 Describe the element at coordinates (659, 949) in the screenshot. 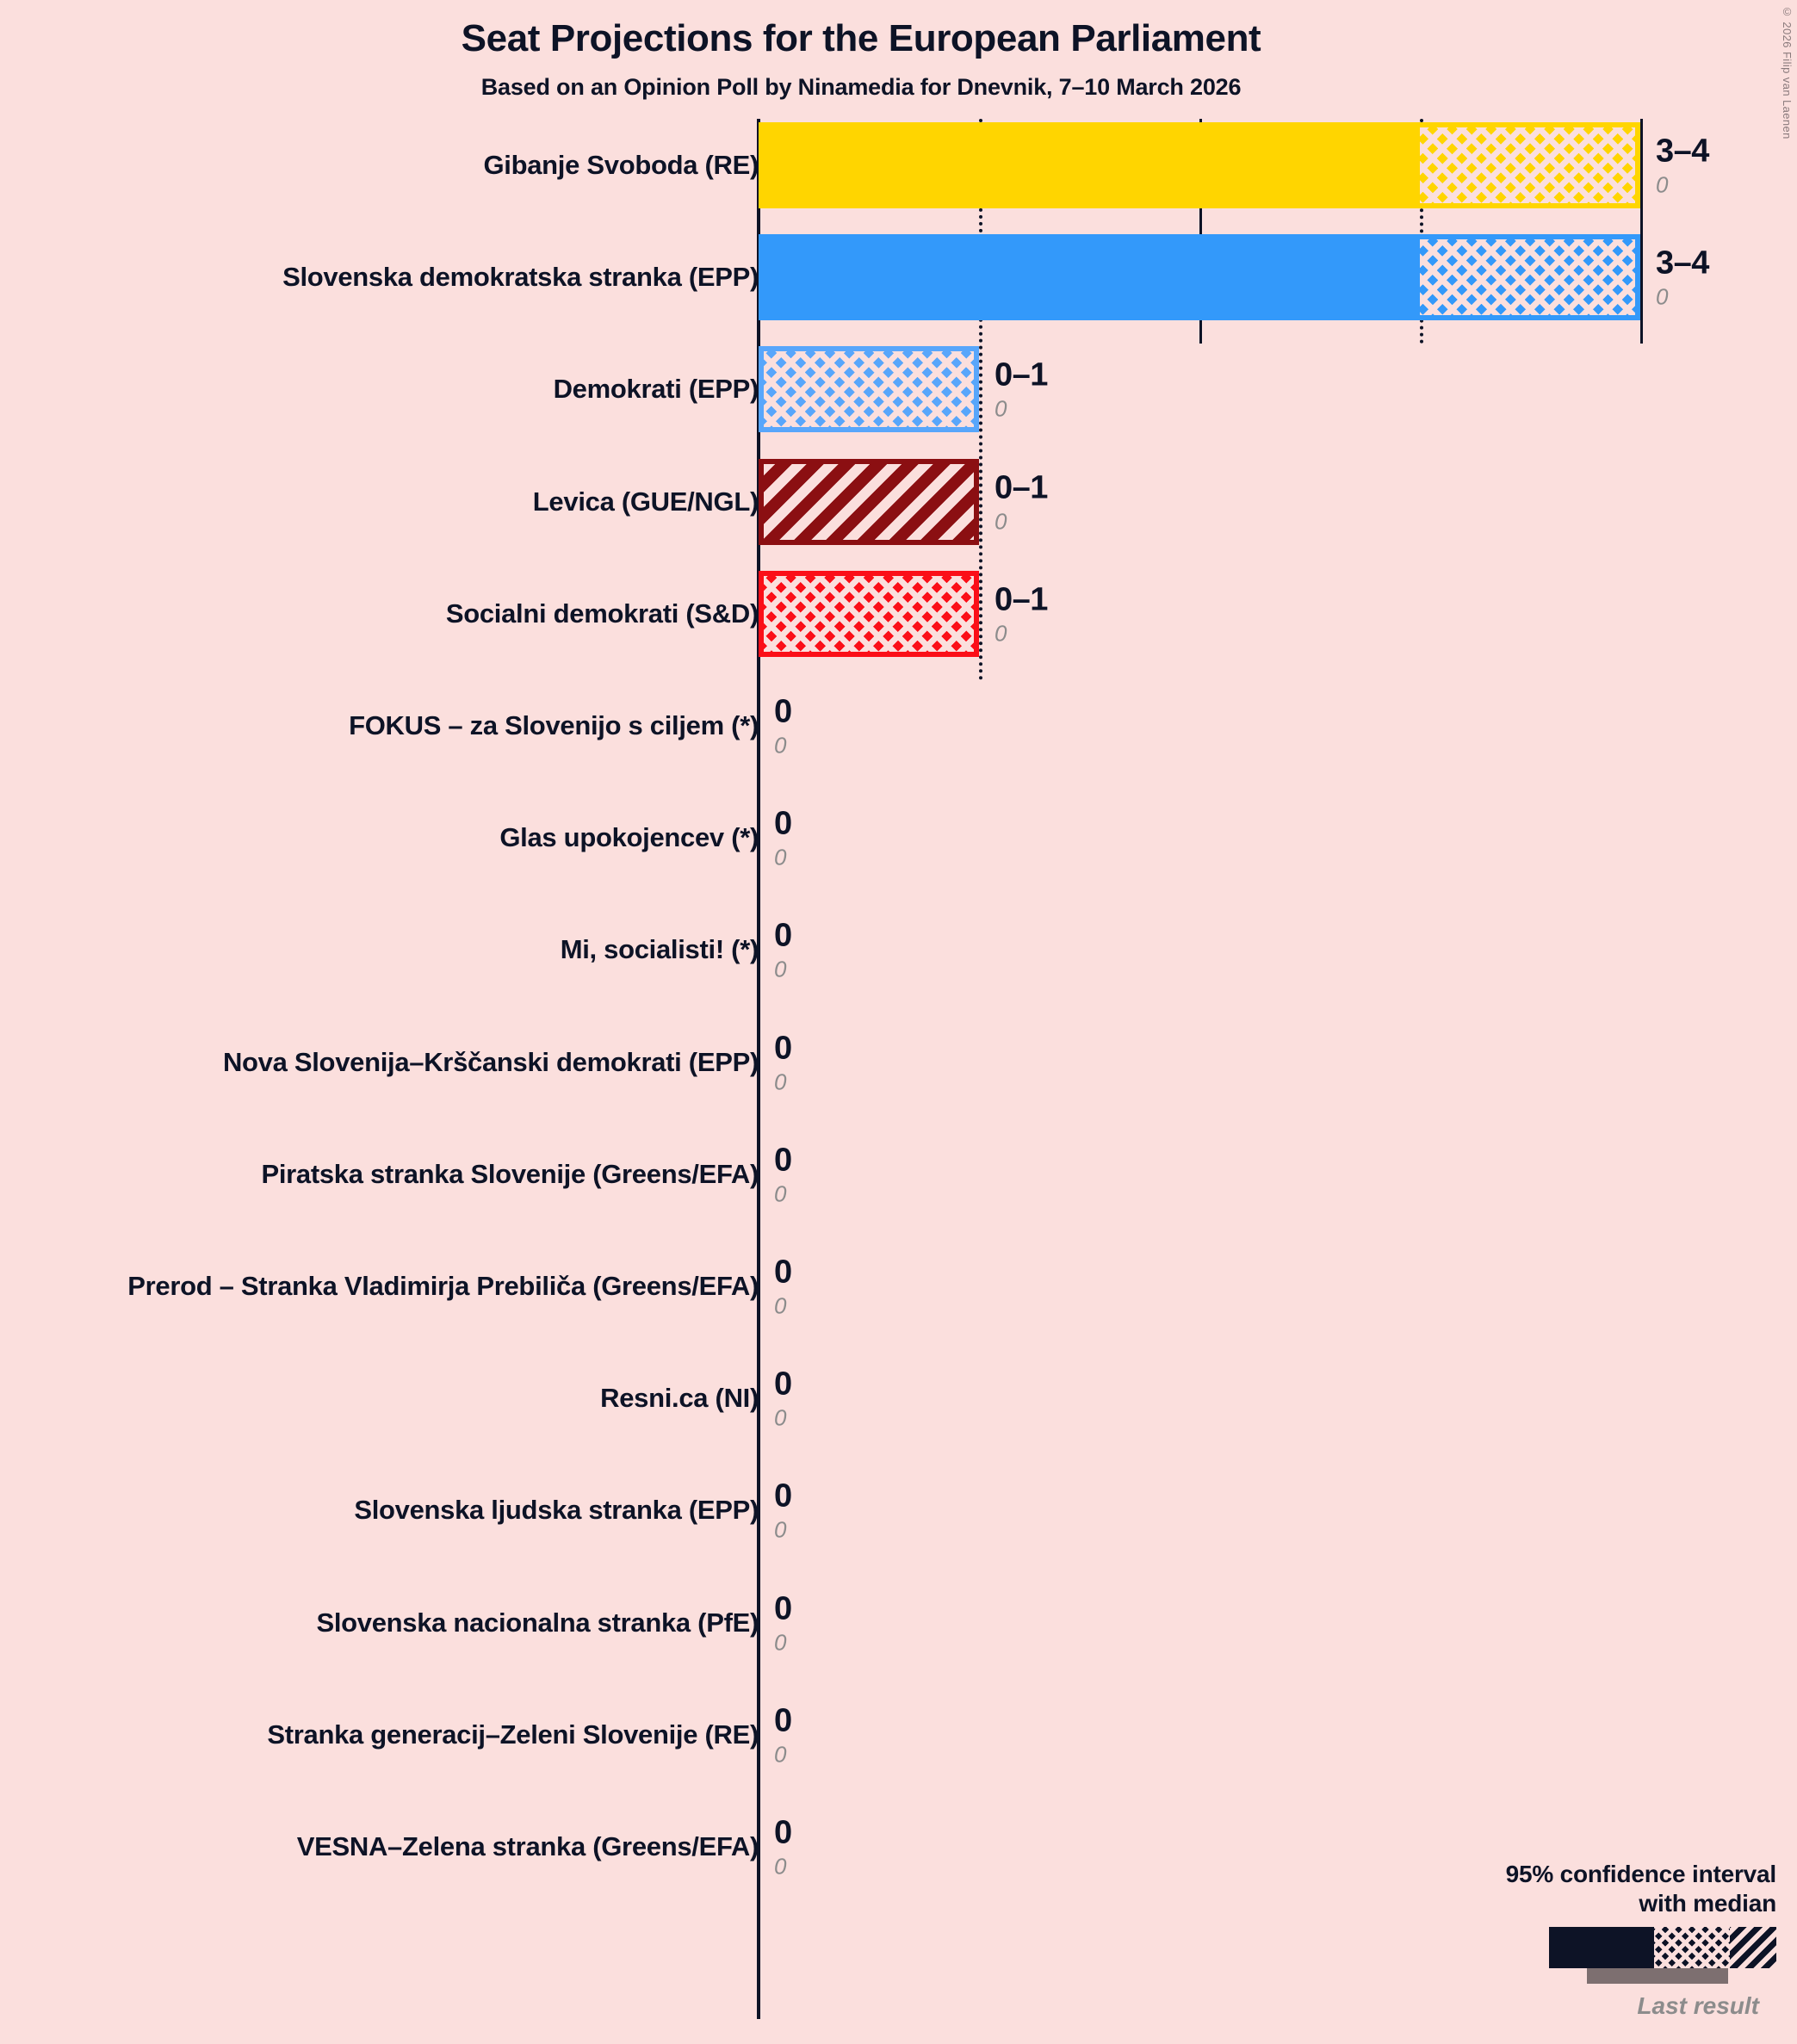

I see `party-label: Mi, socialisti! (*)` at that location.